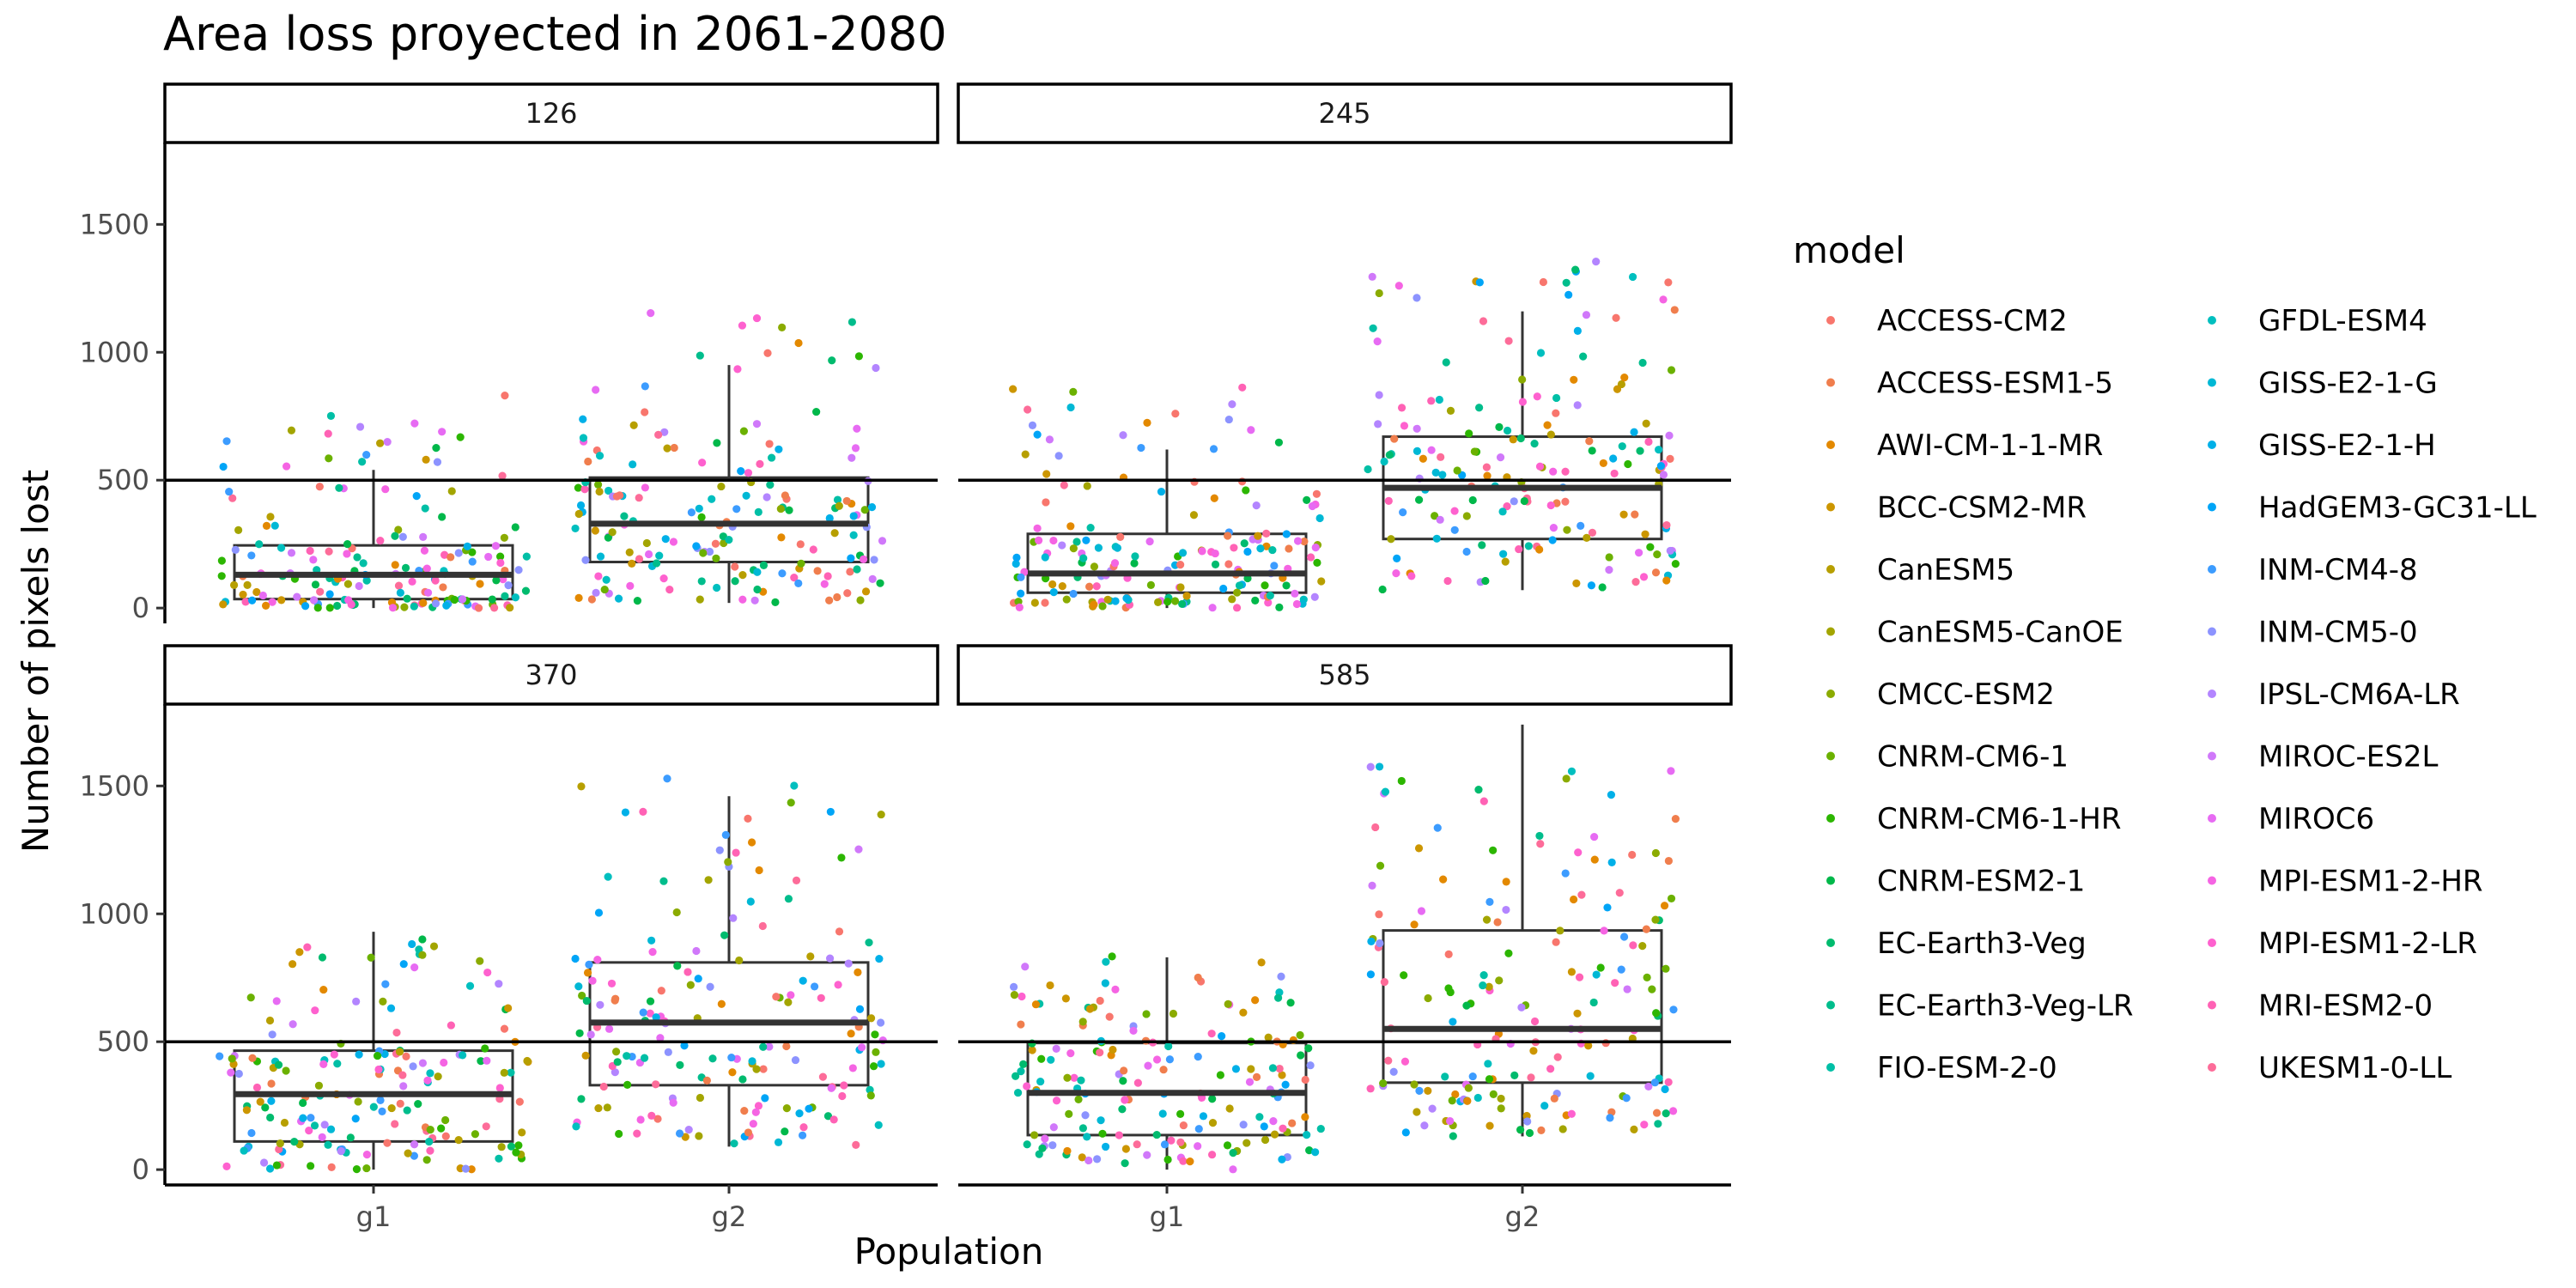 This screenshot has width=2576, height=1288. I want to click on legend-title: model, so click(1849, 250).